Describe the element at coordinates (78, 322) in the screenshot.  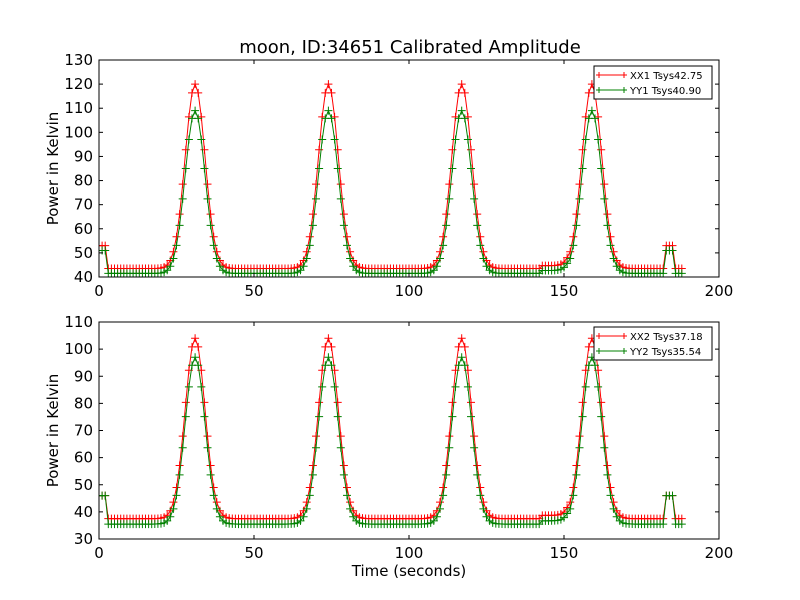
I see `y-tick-label: 110` at that location.